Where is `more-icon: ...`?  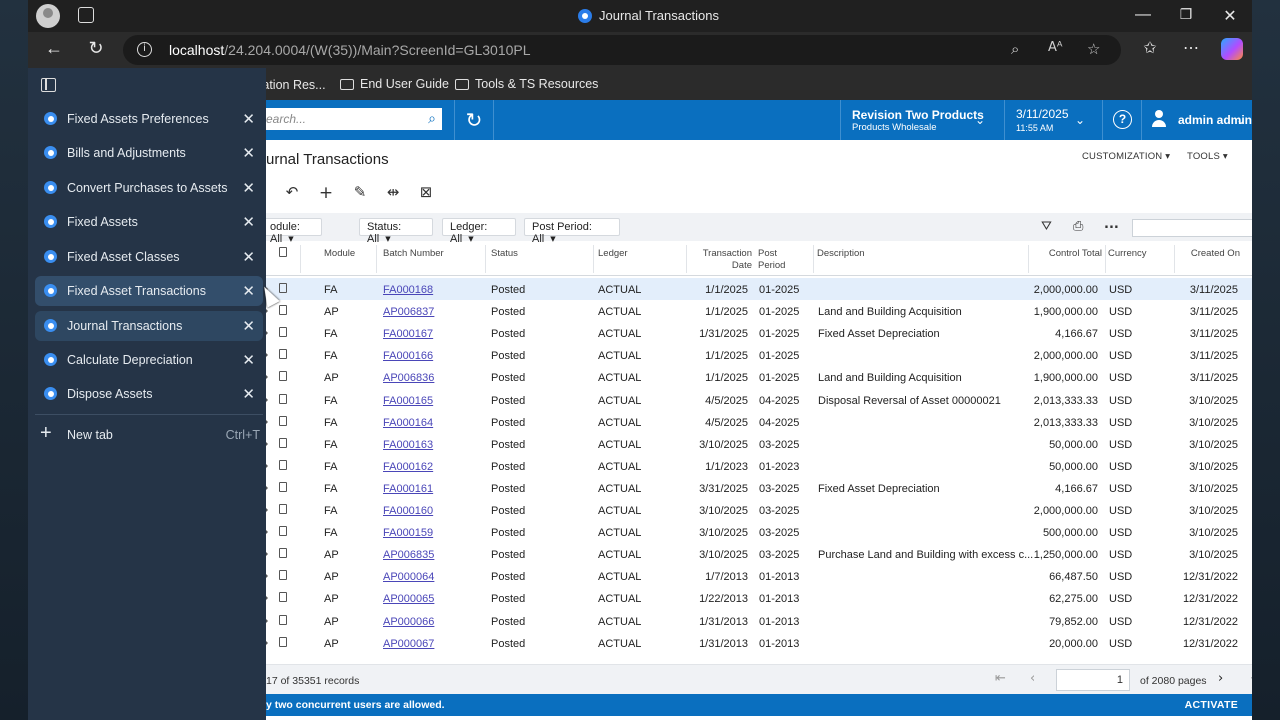 more-icon: ... is located at coordinates (1111, 224).